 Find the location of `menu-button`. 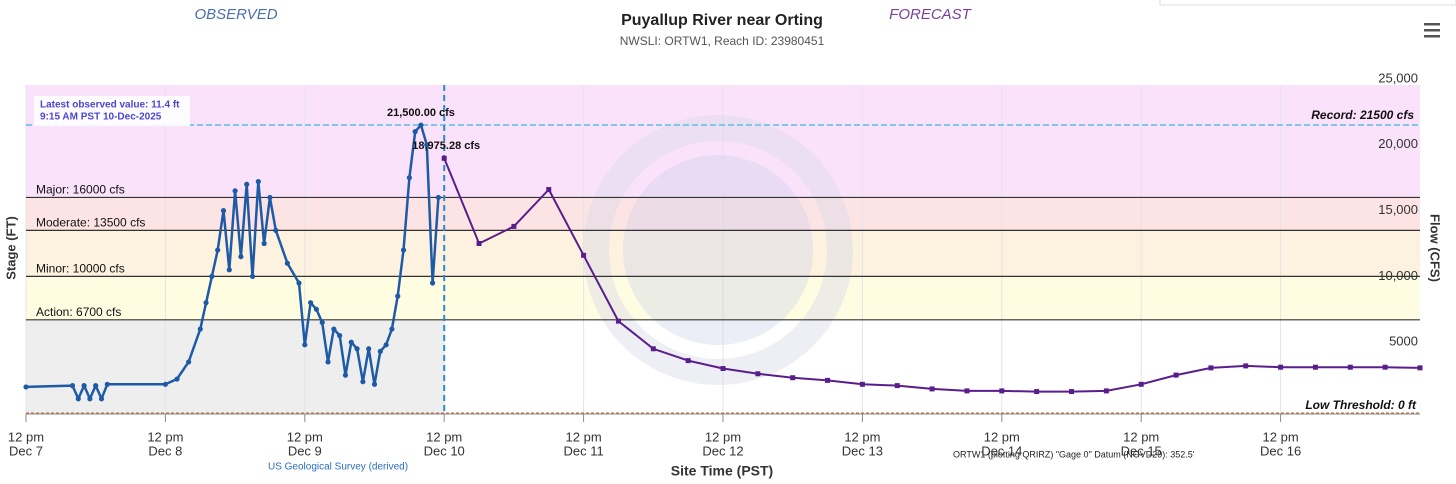

menu-button is located at coordinates (1432, 30).